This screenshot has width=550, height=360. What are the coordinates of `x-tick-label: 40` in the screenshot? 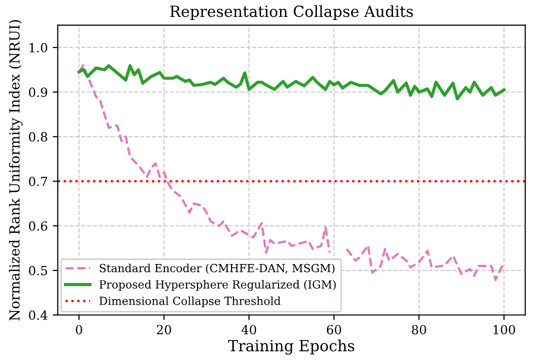 It's located at (248, 329).